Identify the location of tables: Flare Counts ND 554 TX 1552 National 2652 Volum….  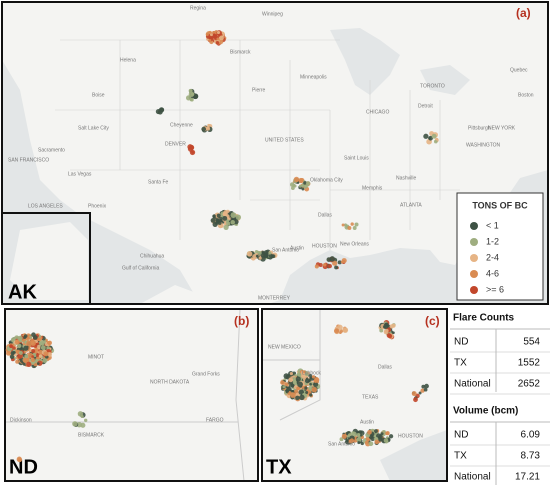
(500, 399).